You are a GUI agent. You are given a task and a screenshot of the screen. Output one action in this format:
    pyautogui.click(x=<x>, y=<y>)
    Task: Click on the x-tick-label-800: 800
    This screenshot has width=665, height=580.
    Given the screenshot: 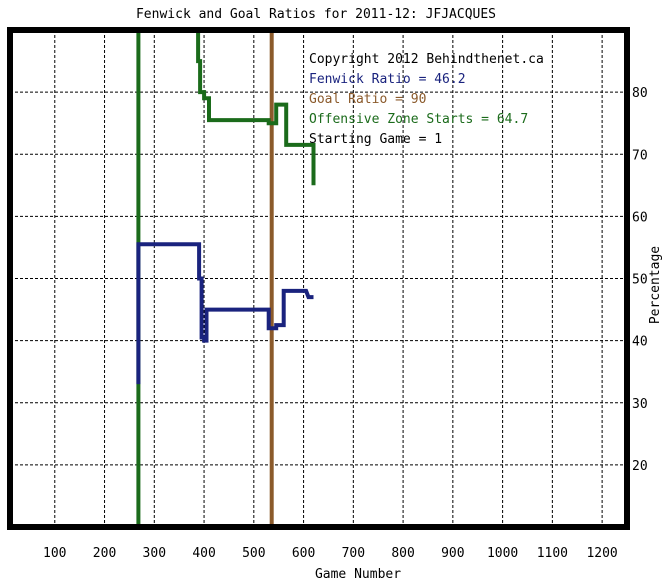 What is the action you would take?
    pyautogui.click(x=402, y=553)
    